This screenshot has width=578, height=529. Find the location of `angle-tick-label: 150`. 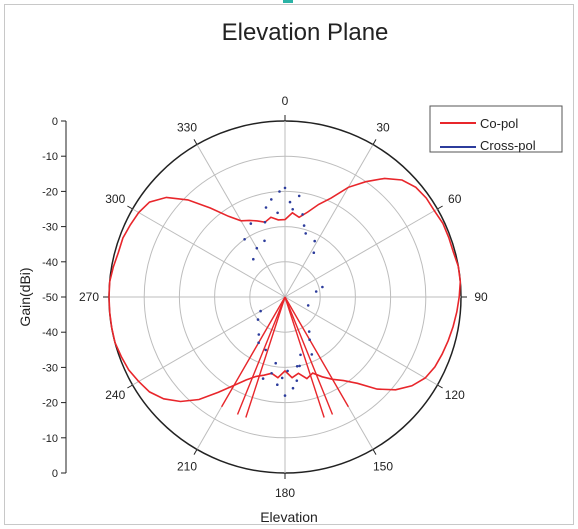

angle-tick-label: 150 is located at coordinates (383, 467).